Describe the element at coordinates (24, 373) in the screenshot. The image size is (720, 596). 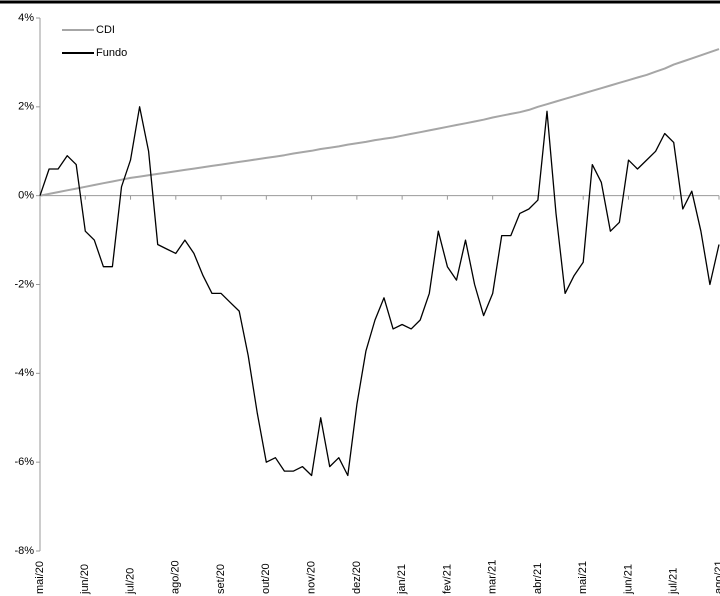
I see `y-tick-label: -4%` at that location.